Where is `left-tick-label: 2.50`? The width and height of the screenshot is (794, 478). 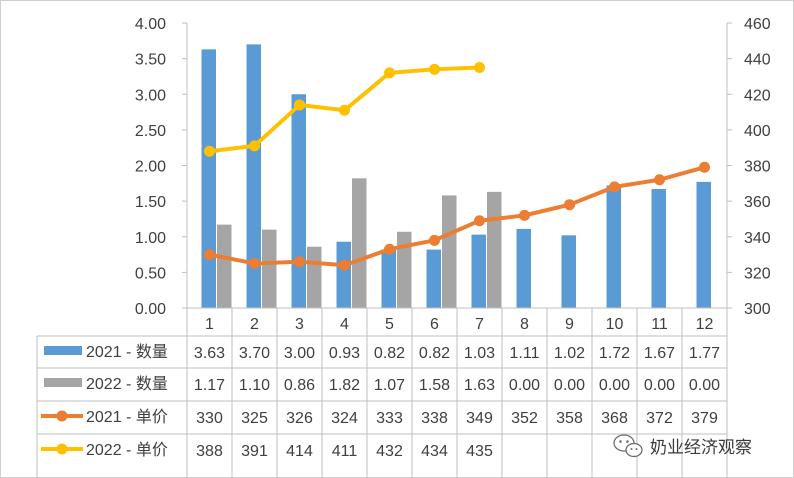 left-tick-label: 2.50 is located at coordinates (150, 131).